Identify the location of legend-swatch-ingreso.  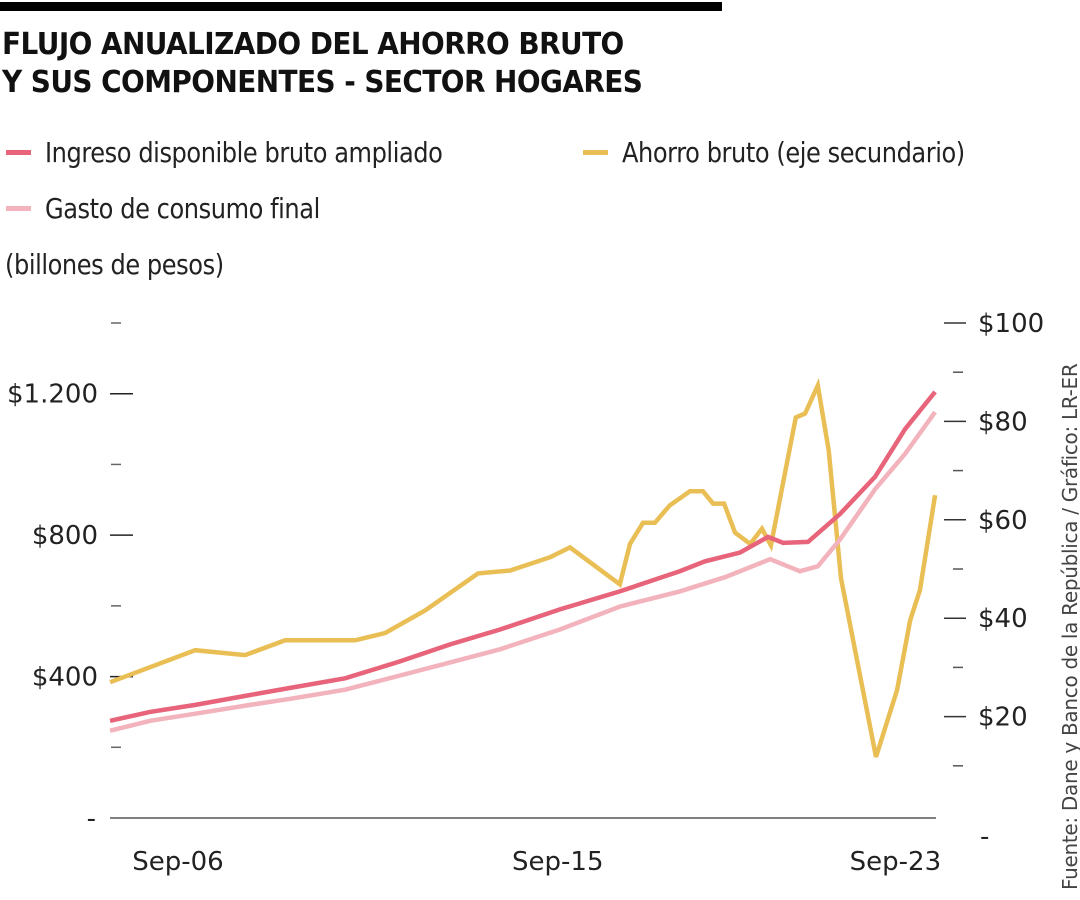
(18, 152).